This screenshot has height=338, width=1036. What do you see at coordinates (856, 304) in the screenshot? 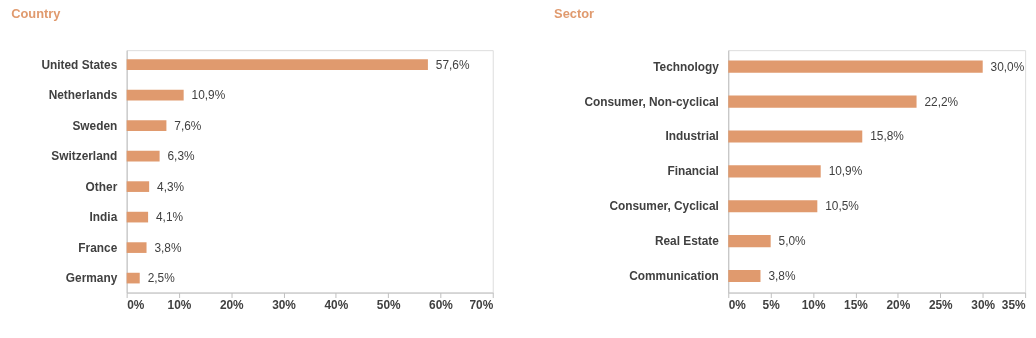
I see `x-tick-label: 15%` at bounding box center [856, 304].